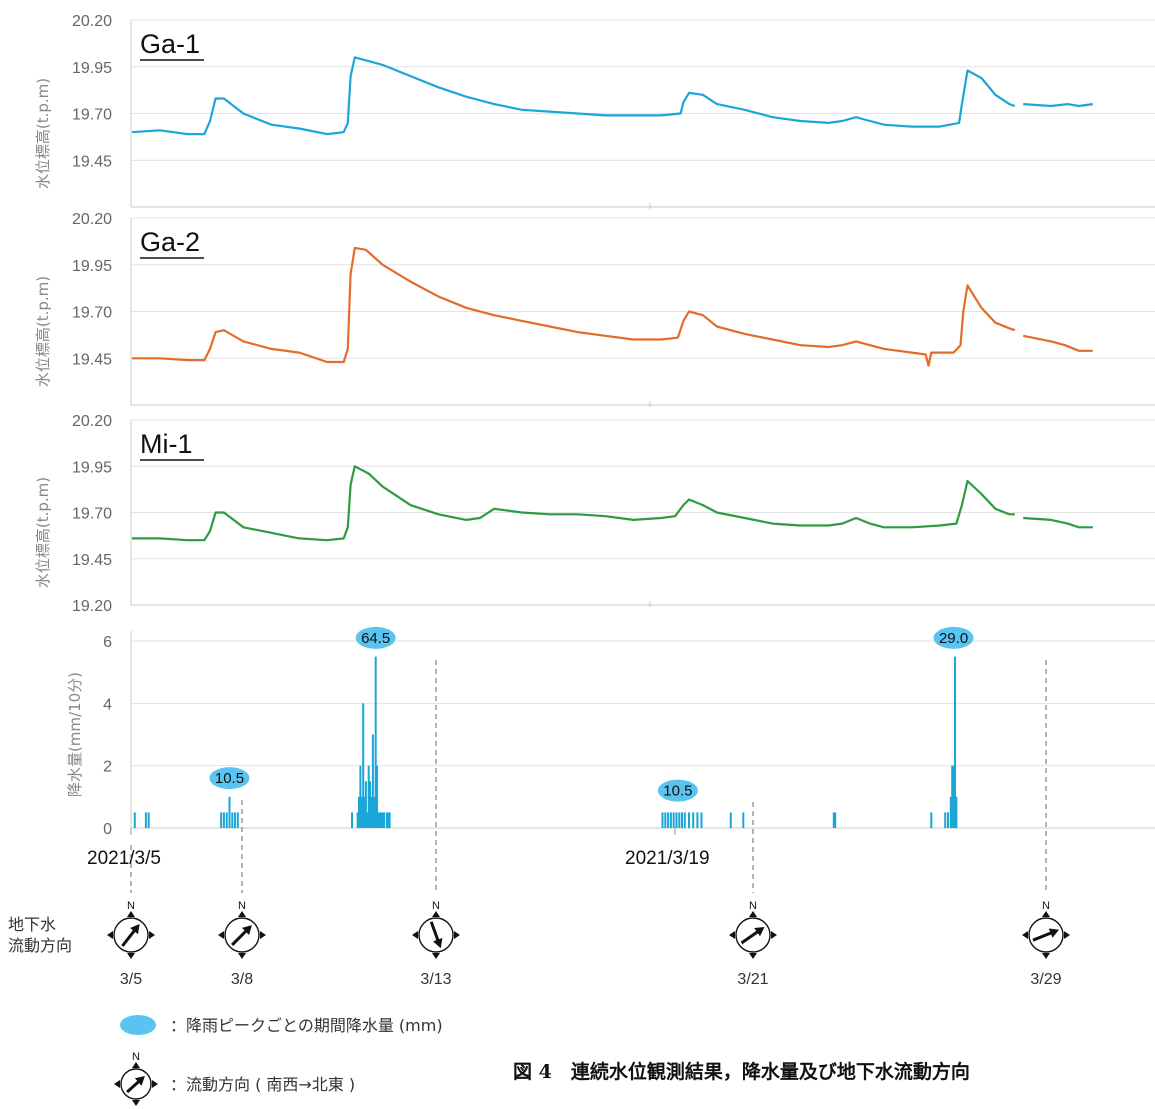  Describe the element at coordinates (92, 467) in the screenshot. I see `y-tick-label: 19.95` at that location.